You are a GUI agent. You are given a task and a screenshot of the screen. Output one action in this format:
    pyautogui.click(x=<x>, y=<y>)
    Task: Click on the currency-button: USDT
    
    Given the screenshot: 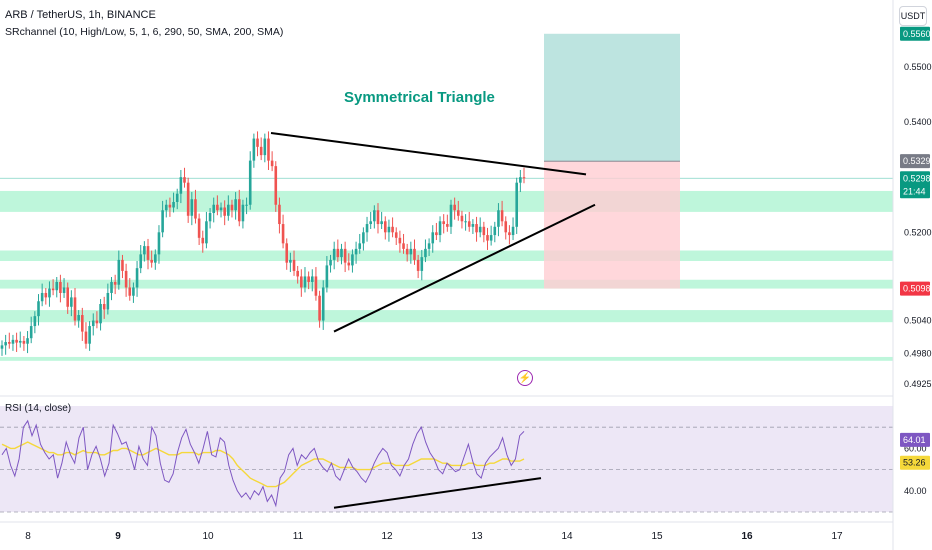 What is the action you would take?
    pyautogui.click(x=913, y=16)
    